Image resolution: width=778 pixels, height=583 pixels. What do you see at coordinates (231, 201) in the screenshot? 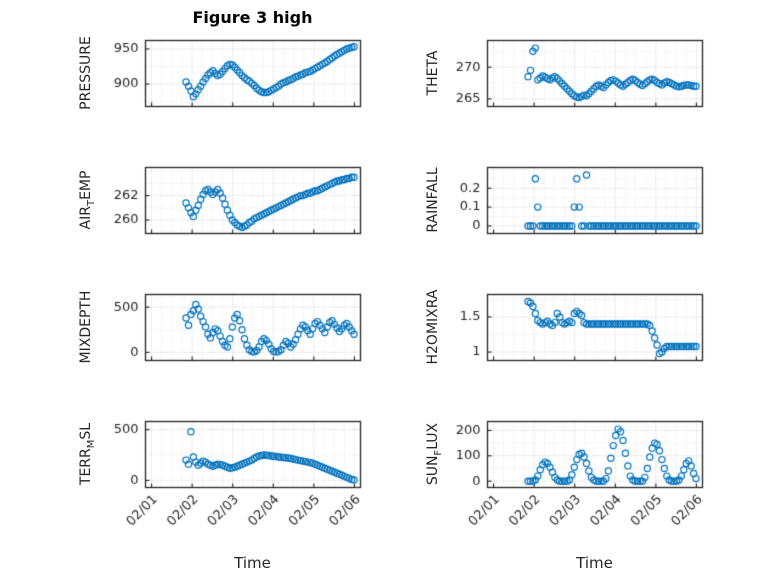
I see `subplot-air-temp-canvas` at bounding box center [231, 201].